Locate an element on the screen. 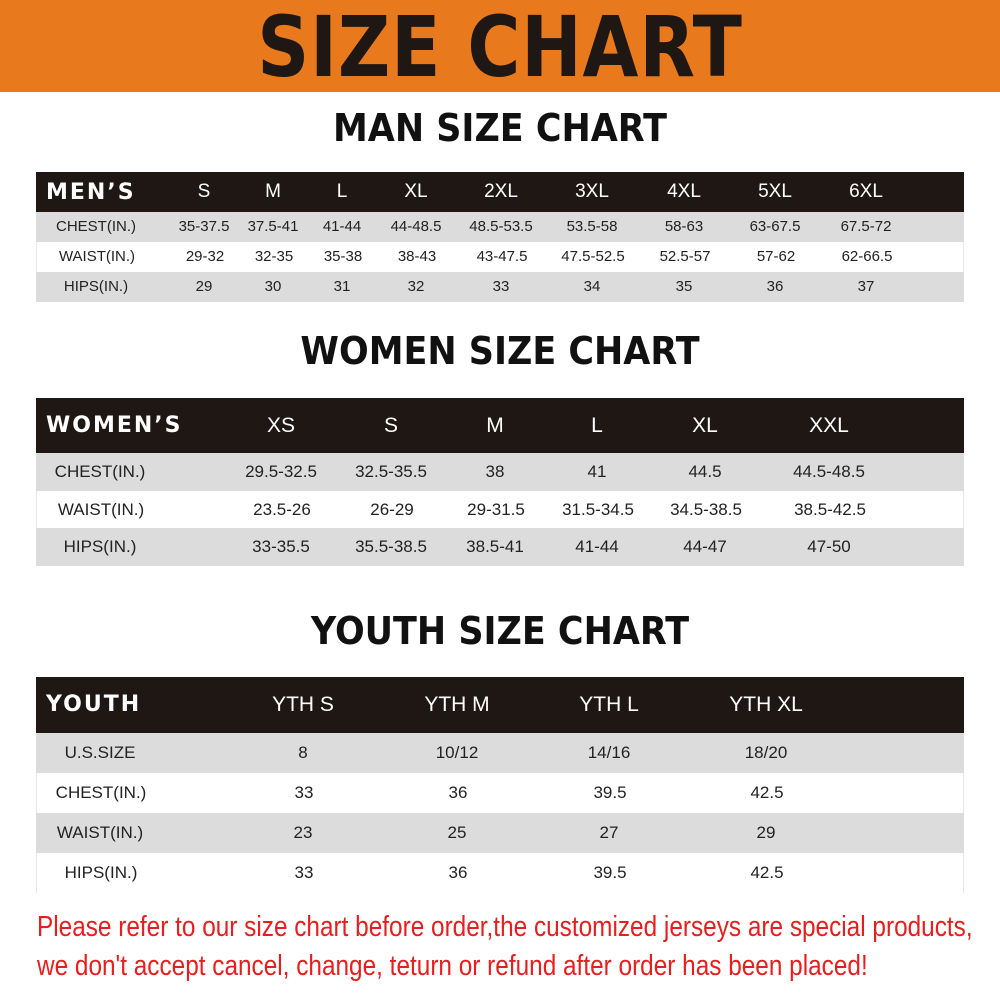 The image size is (1000, 1000). size-header: 3XL is located at coordinates (592, 191).